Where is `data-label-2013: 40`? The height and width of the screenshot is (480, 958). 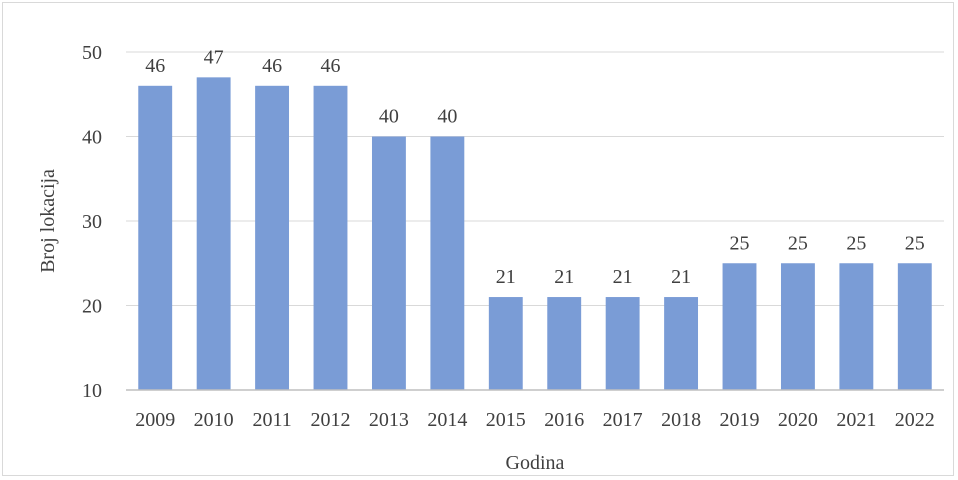 data-label-2013: 40 is located at coordinates (389, 117).